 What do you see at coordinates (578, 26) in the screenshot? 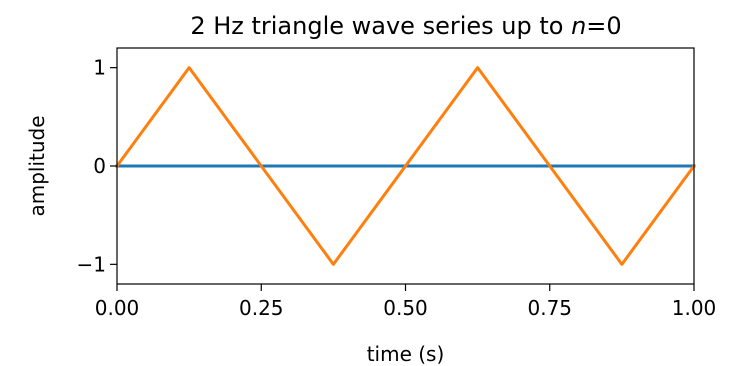
I see `chart-title-variable: n` at bounding box center [578, 26].